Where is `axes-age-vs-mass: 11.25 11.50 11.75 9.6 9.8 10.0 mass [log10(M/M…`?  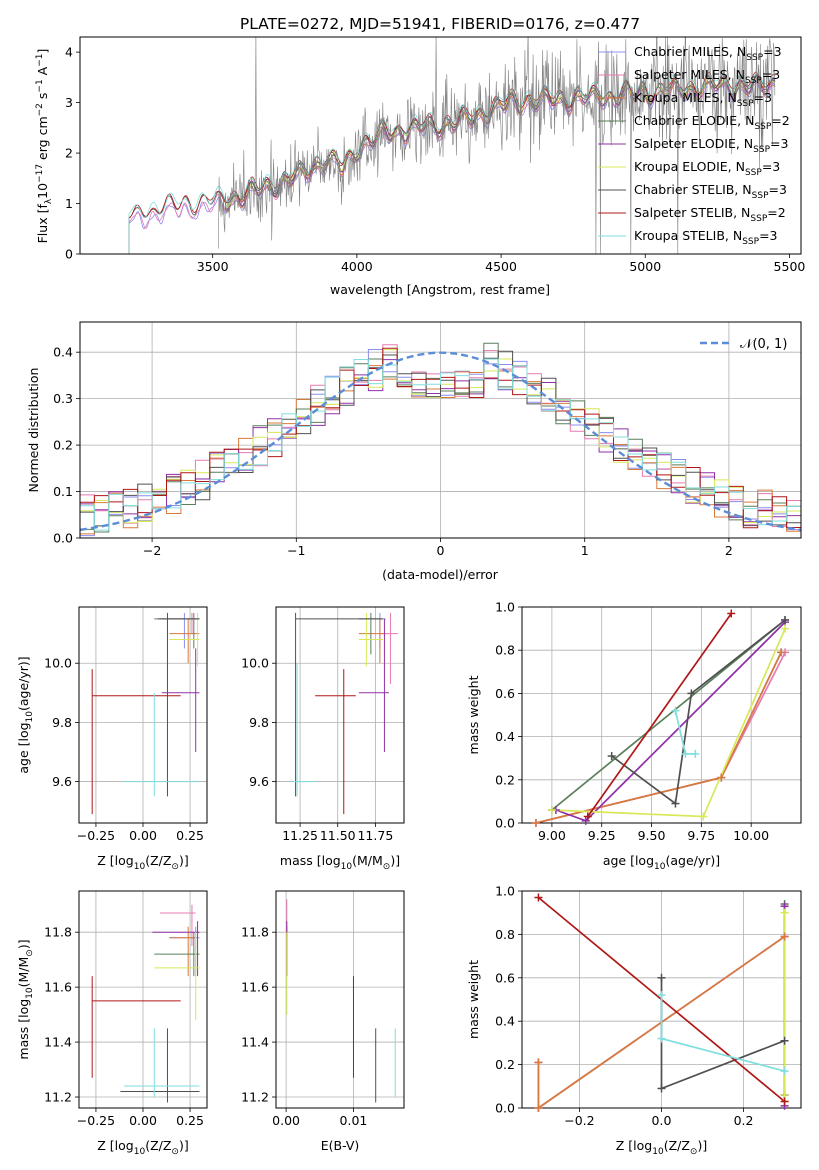 axes-age-vs-mass: 11.25 11.50 11.75 9.6 9.8 10.0 mass [log10(M/M… is located at coordinates (323, 739).